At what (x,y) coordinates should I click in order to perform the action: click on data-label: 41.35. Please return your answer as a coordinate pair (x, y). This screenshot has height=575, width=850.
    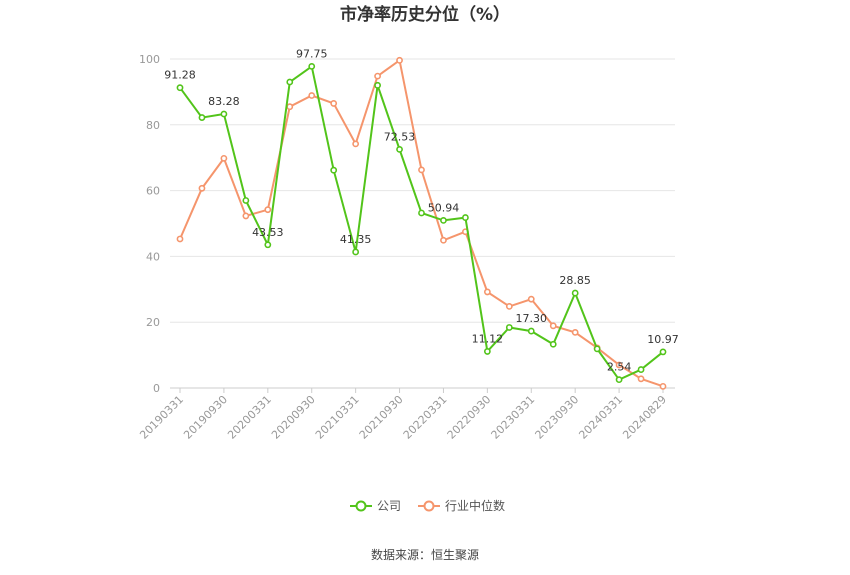
    Looking at the image, I should click on (356, 239).